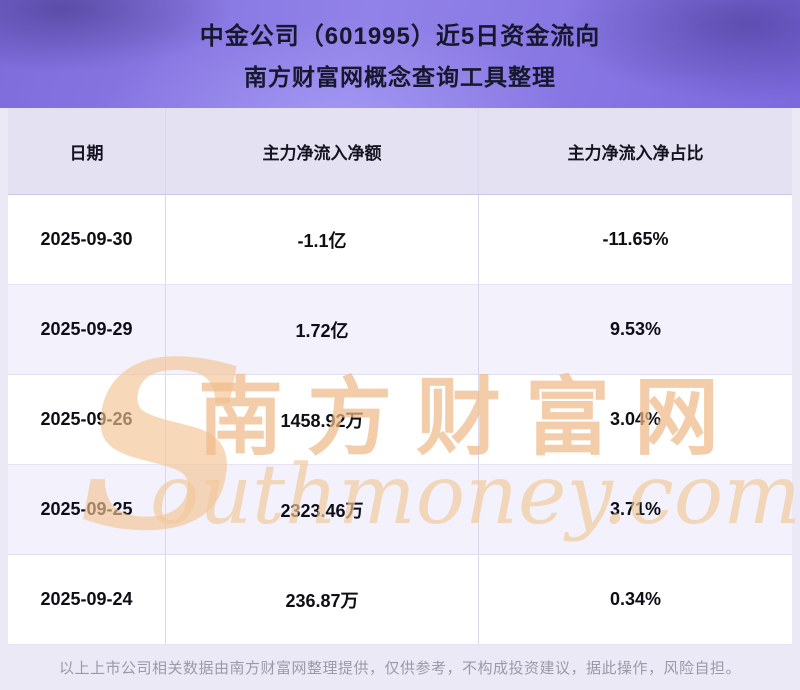  Describe the element at coordinates (635, 599) in the screenshot. I see `cell-net-ratio: 0.34%` at that location.